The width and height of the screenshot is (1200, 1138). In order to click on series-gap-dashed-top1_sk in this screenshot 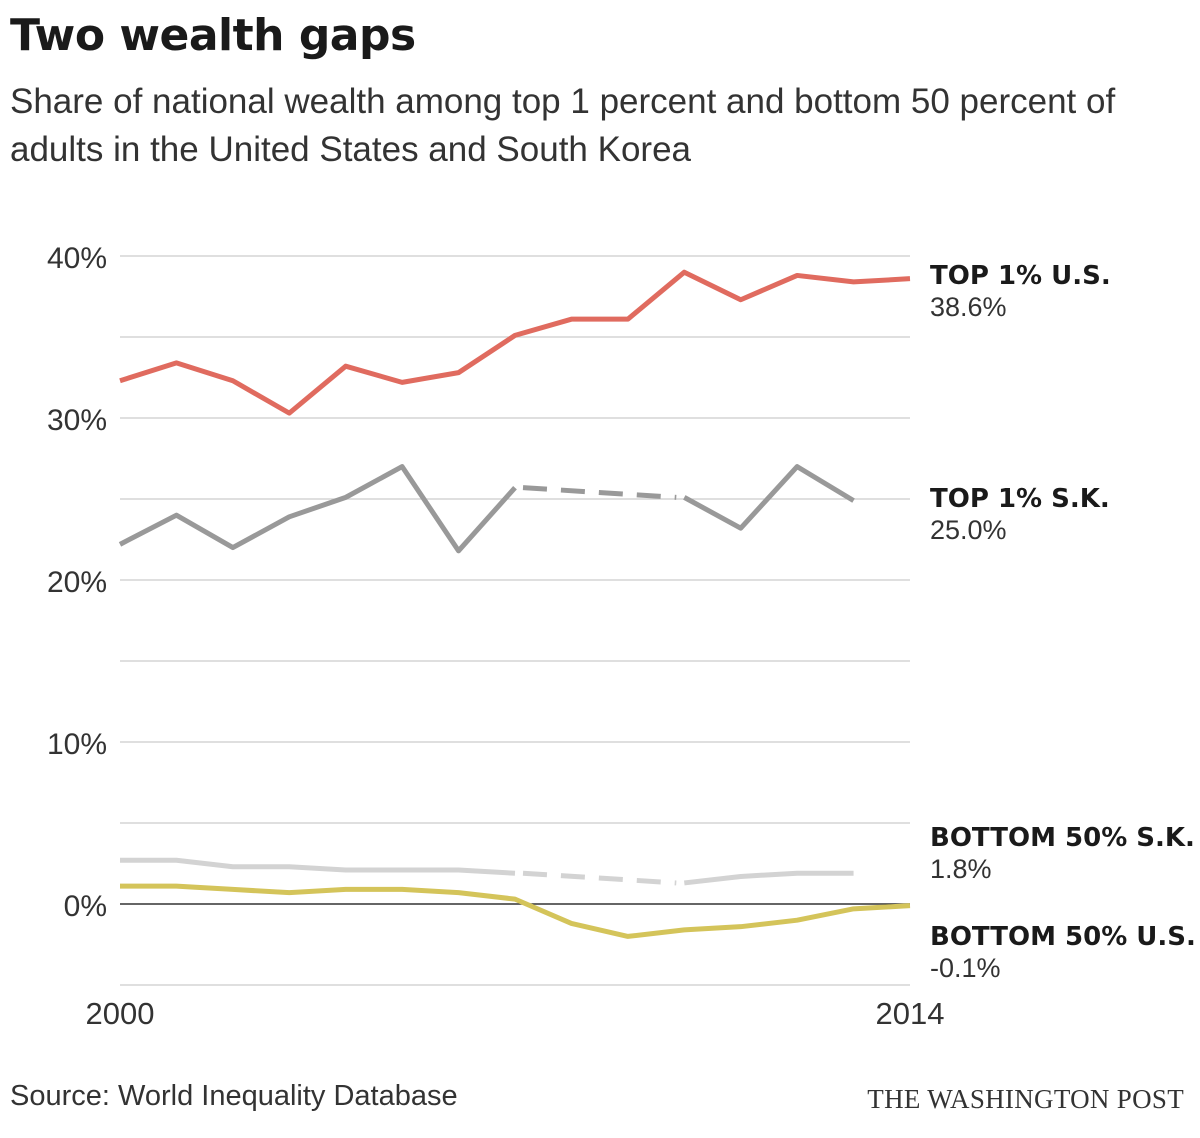, I will do `click(599, 492)`.